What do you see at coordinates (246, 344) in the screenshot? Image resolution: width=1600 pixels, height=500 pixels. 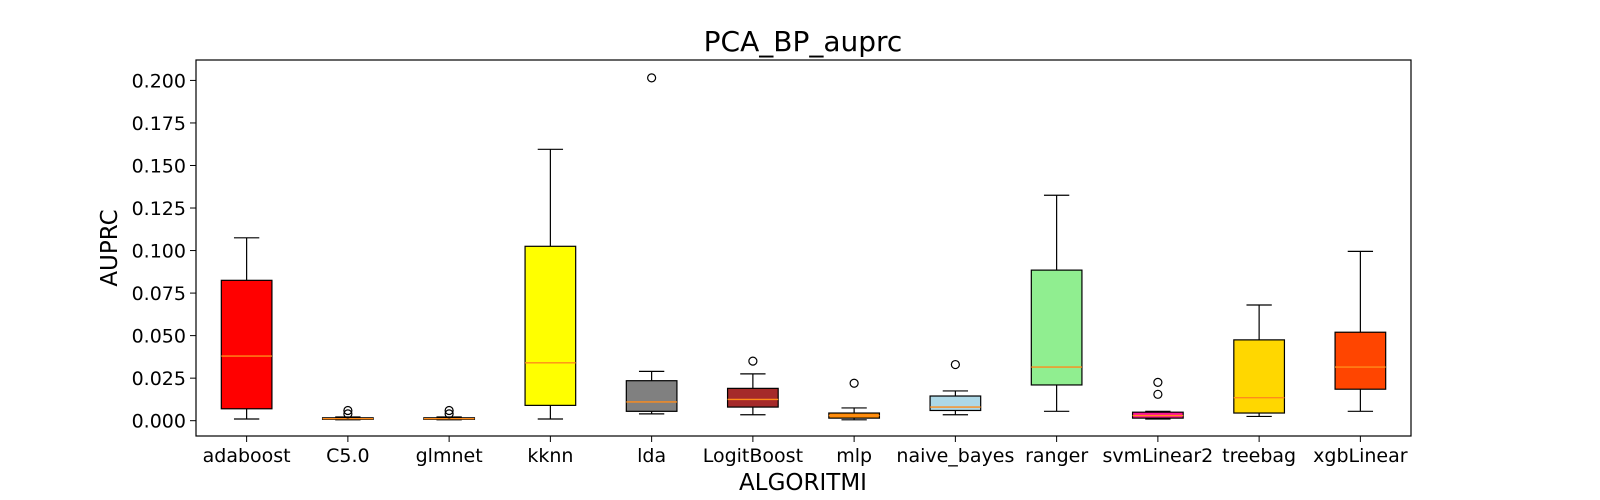 I see `box-adaboost` at bounding box center [246, 344].